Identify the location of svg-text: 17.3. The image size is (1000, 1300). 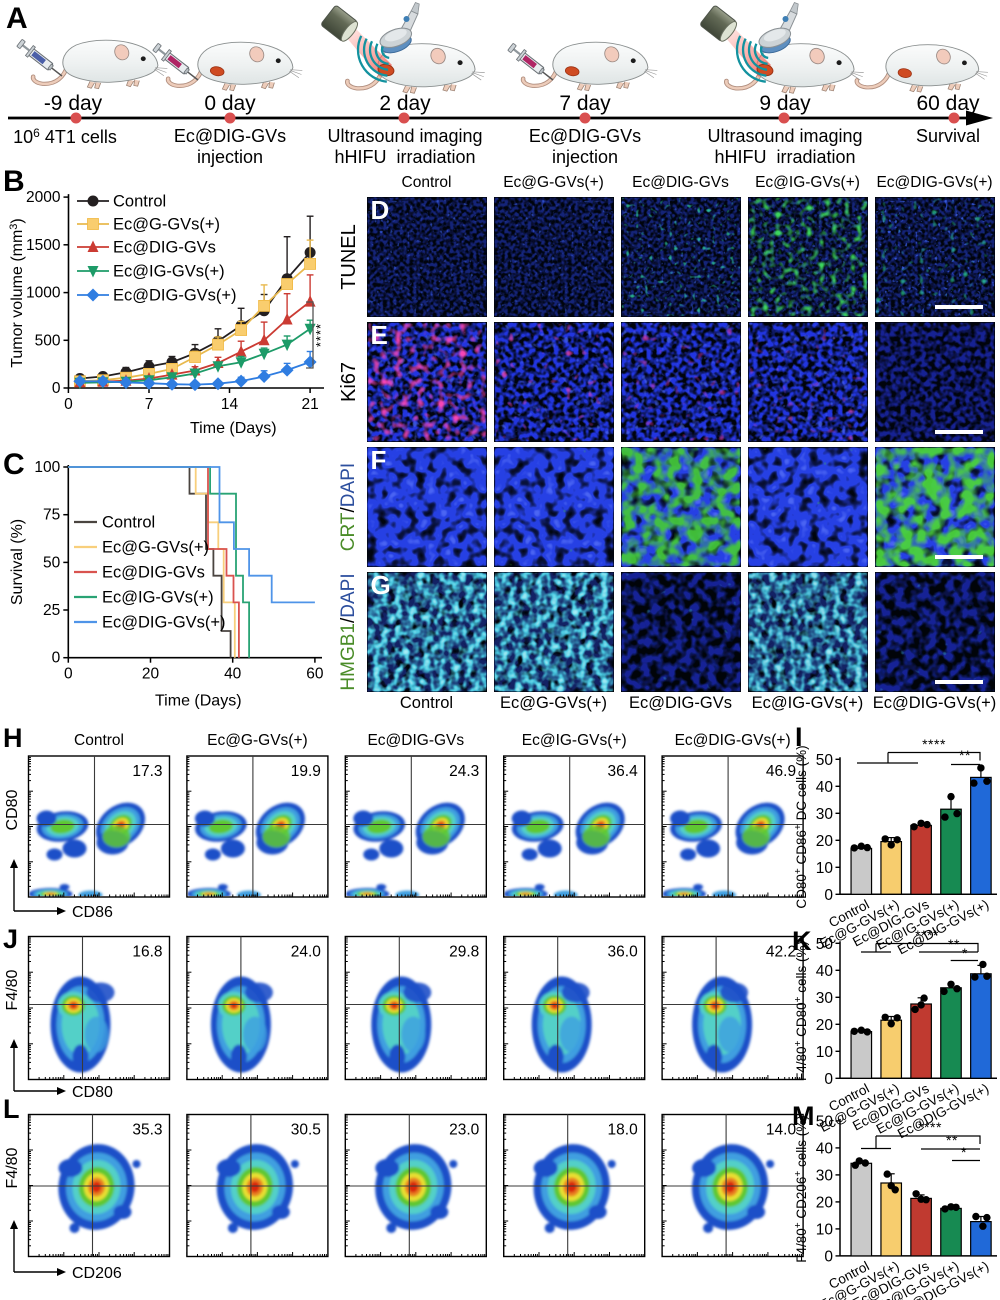
(147, 771).